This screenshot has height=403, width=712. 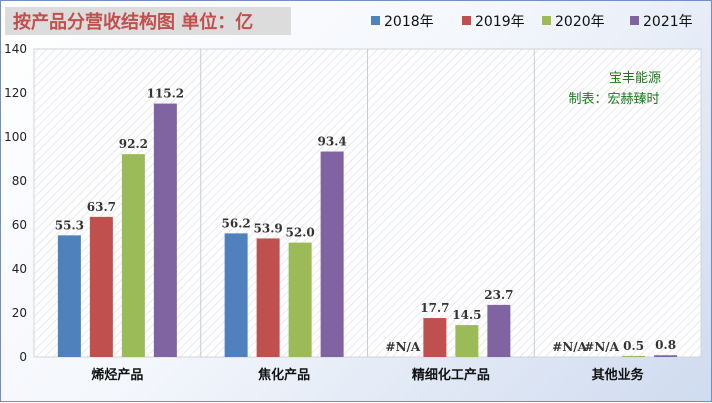 What do you see at coordinates (133, 144) in the screenshot?
I see `data-label: 92.2` at bounding box center [133, 144].